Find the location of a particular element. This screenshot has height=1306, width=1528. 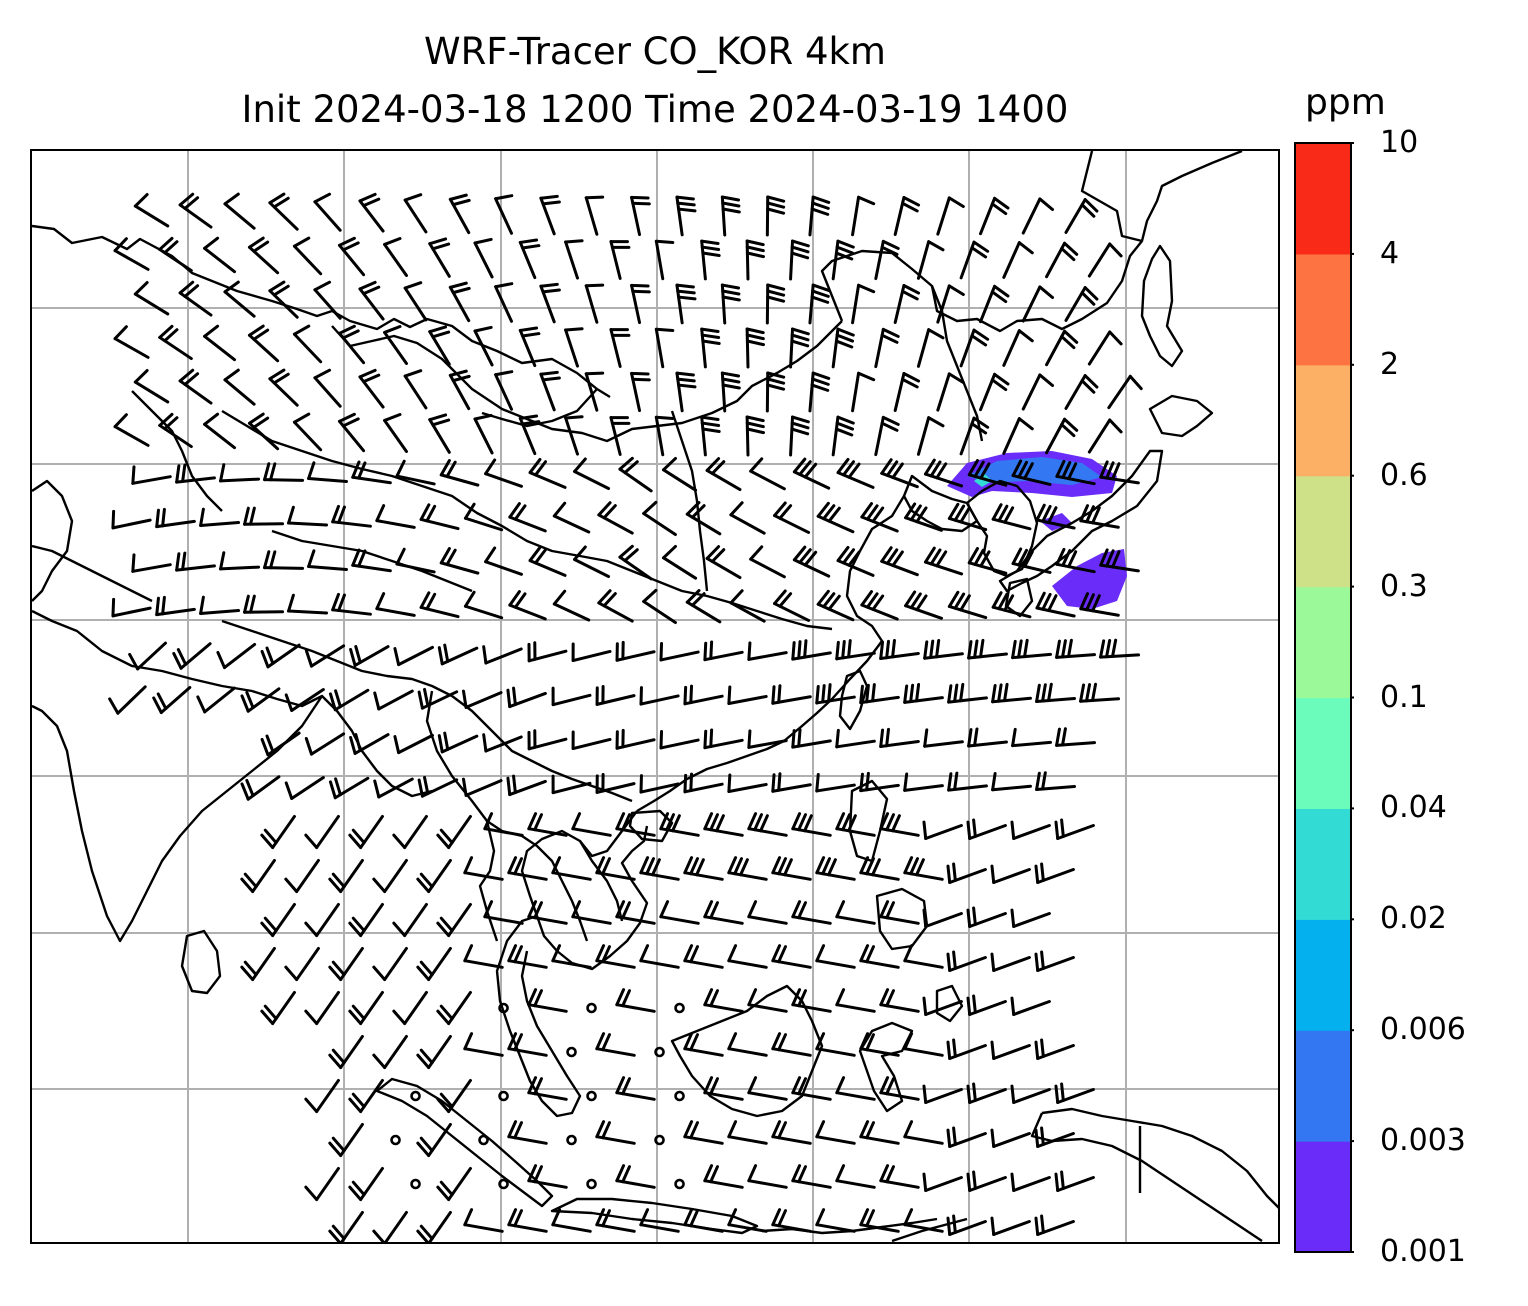

colorbar-swatch is located at coordinates (1323, 1197).